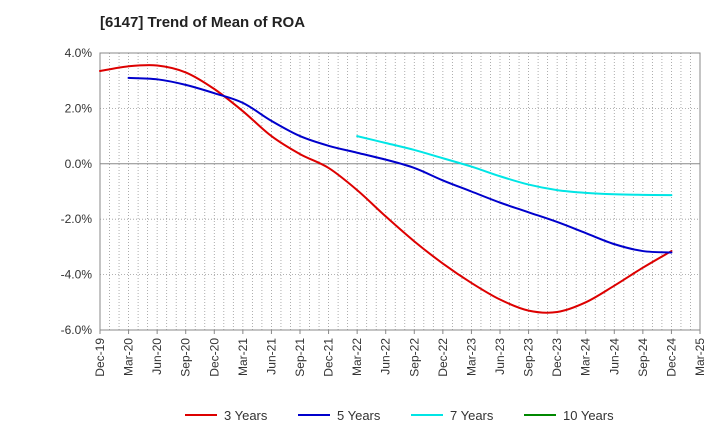 This screenshot has height=440, width=720. Describe the element at coordinates (246, 415) in the screenshot. I see `legend-label: 3 Years` at that location.